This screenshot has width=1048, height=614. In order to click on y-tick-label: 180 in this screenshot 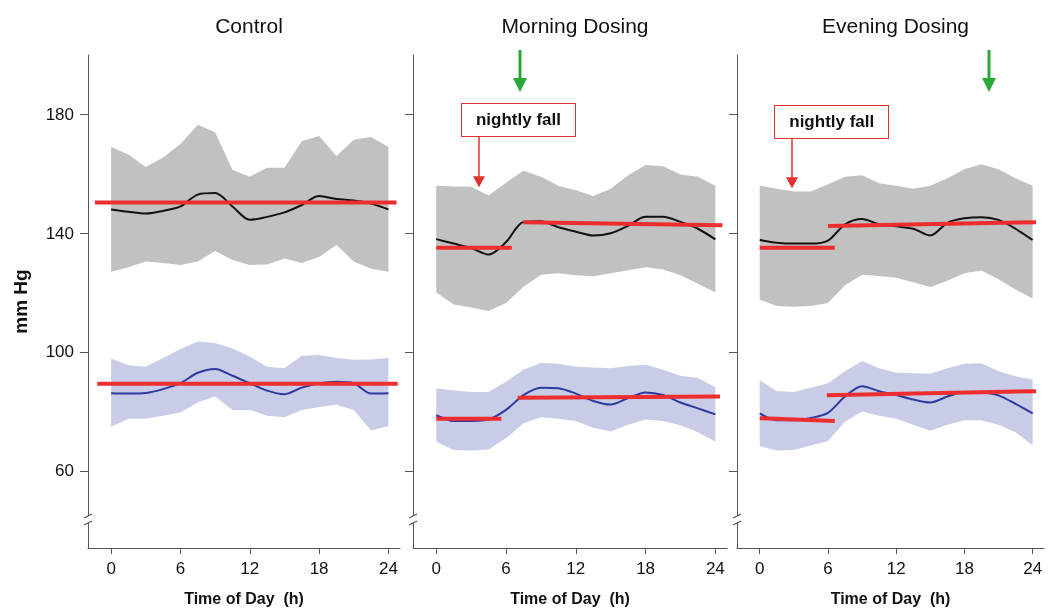, I will do `click(59, 114)`.